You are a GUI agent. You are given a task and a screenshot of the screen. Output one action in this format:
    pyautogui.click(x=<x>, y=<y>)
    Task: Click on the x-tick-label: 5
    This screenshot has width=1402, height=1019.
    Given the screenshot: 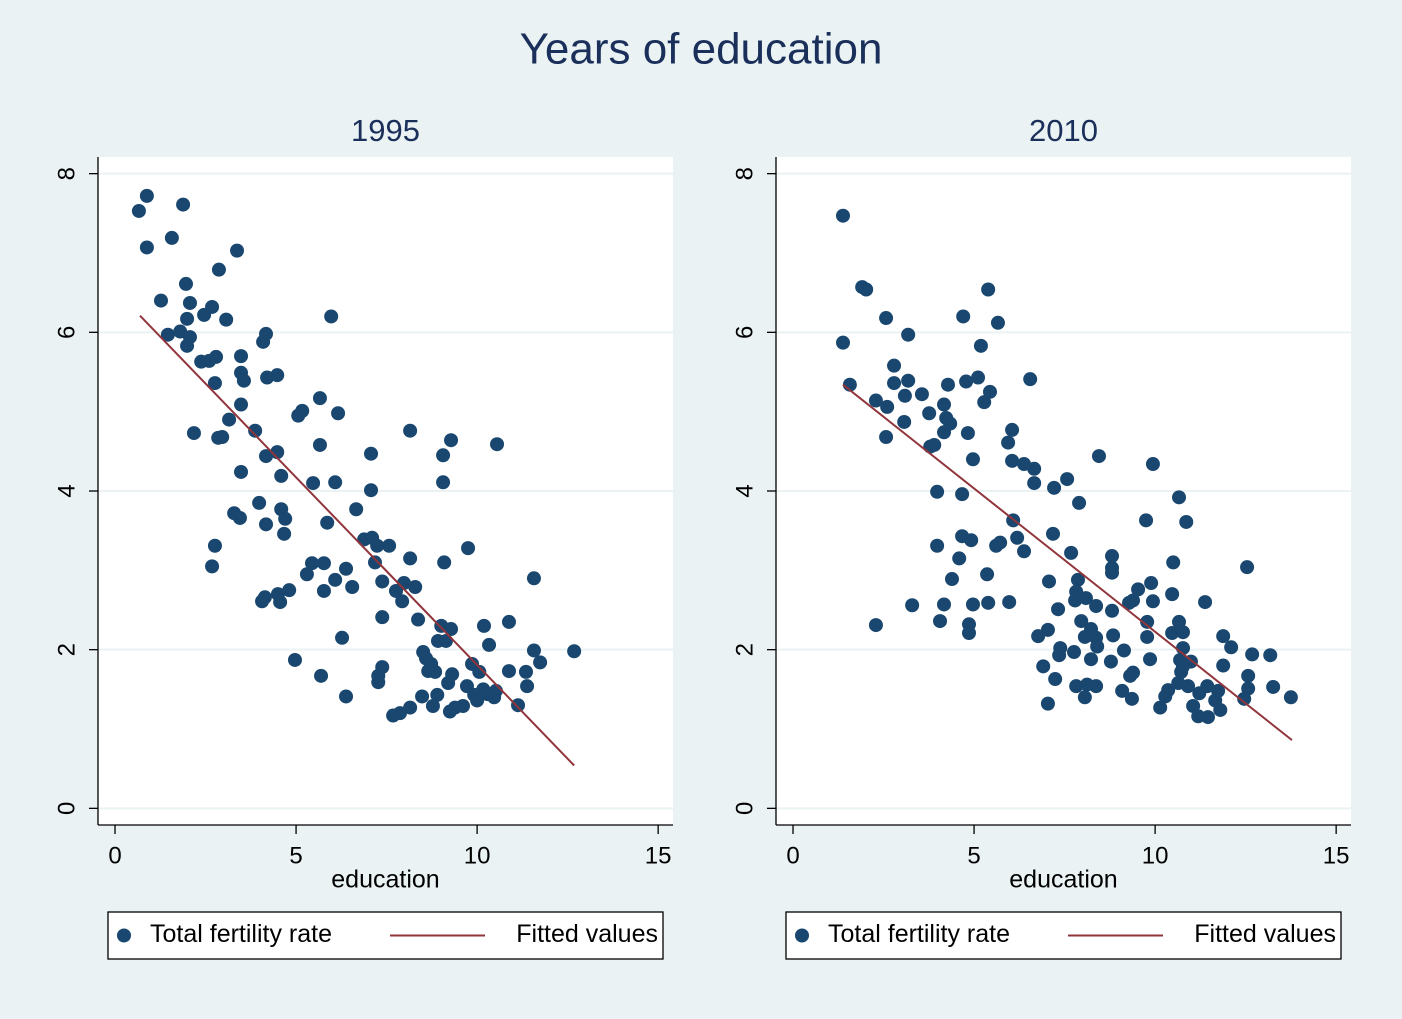 What is the action you would take?
    pyautogui.click(x=295, y=855)
    